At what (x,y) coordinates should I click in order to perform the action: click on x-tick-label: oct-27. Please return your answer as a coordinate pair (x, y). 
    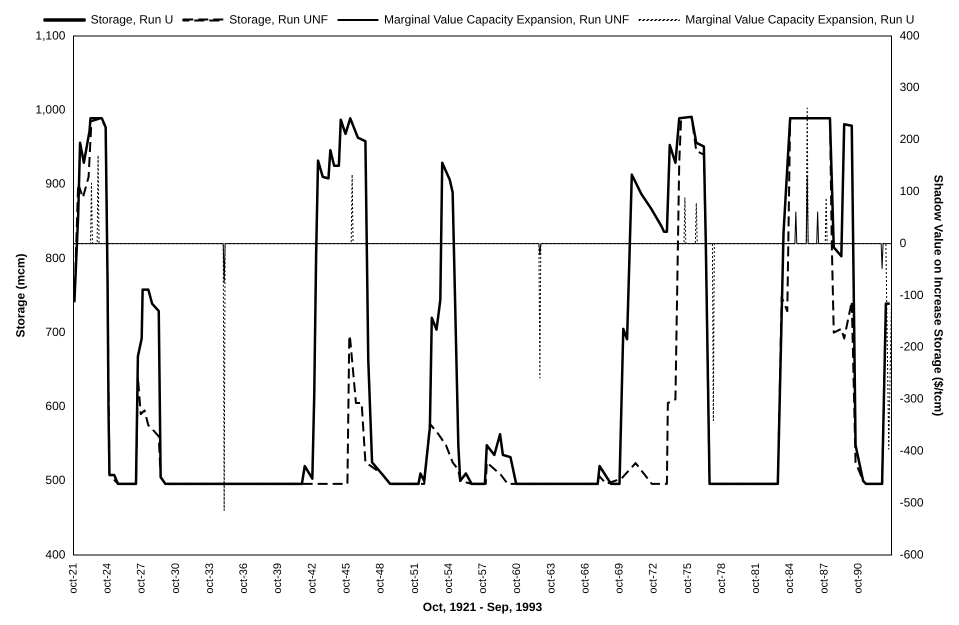
    Looking at the image, I should click on (142, 578).